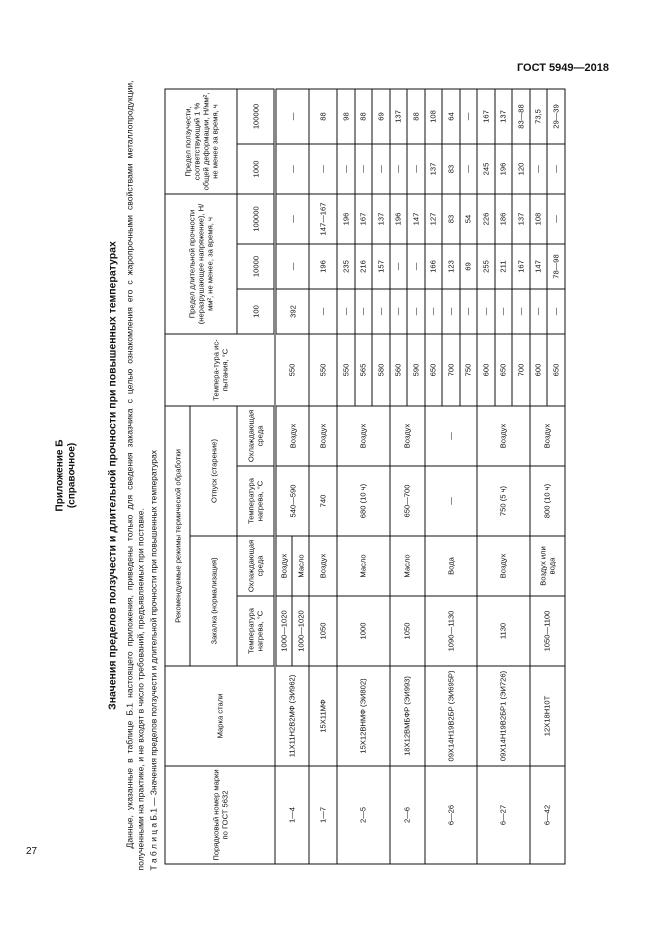  Describe the element at coordinates (450, 631) in the screenshot. I see `quench-temp-cell: 1090—1130` at that location.